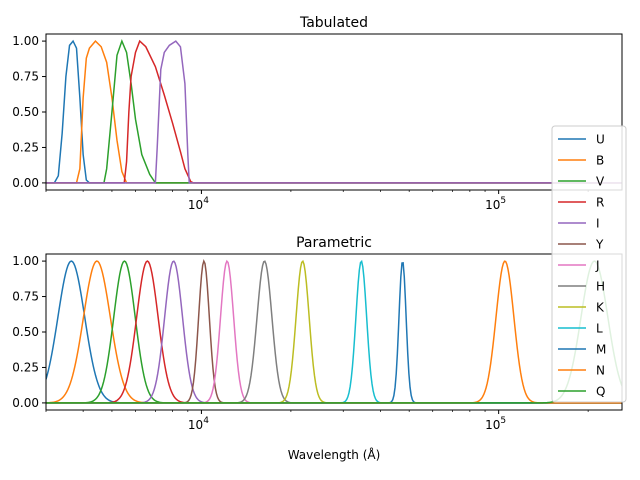  Describe the element at coordinates (599, 245) in the screenshot. I see `legend-label-Y: Y` at that location.